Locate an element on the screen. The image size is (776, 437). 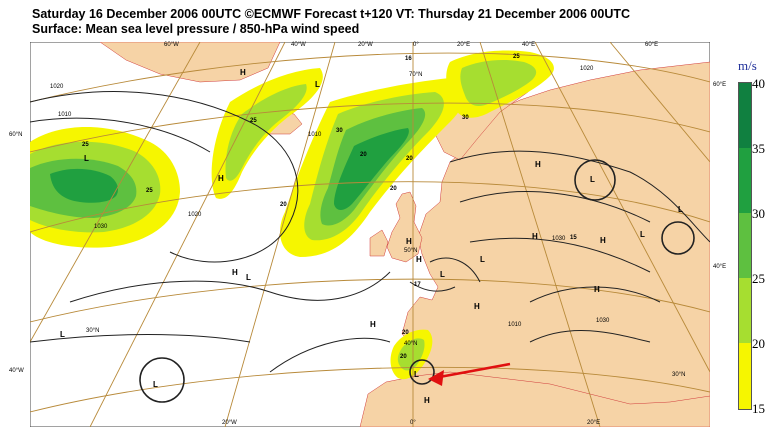
isobar-d is located at coordinates (140, 338).